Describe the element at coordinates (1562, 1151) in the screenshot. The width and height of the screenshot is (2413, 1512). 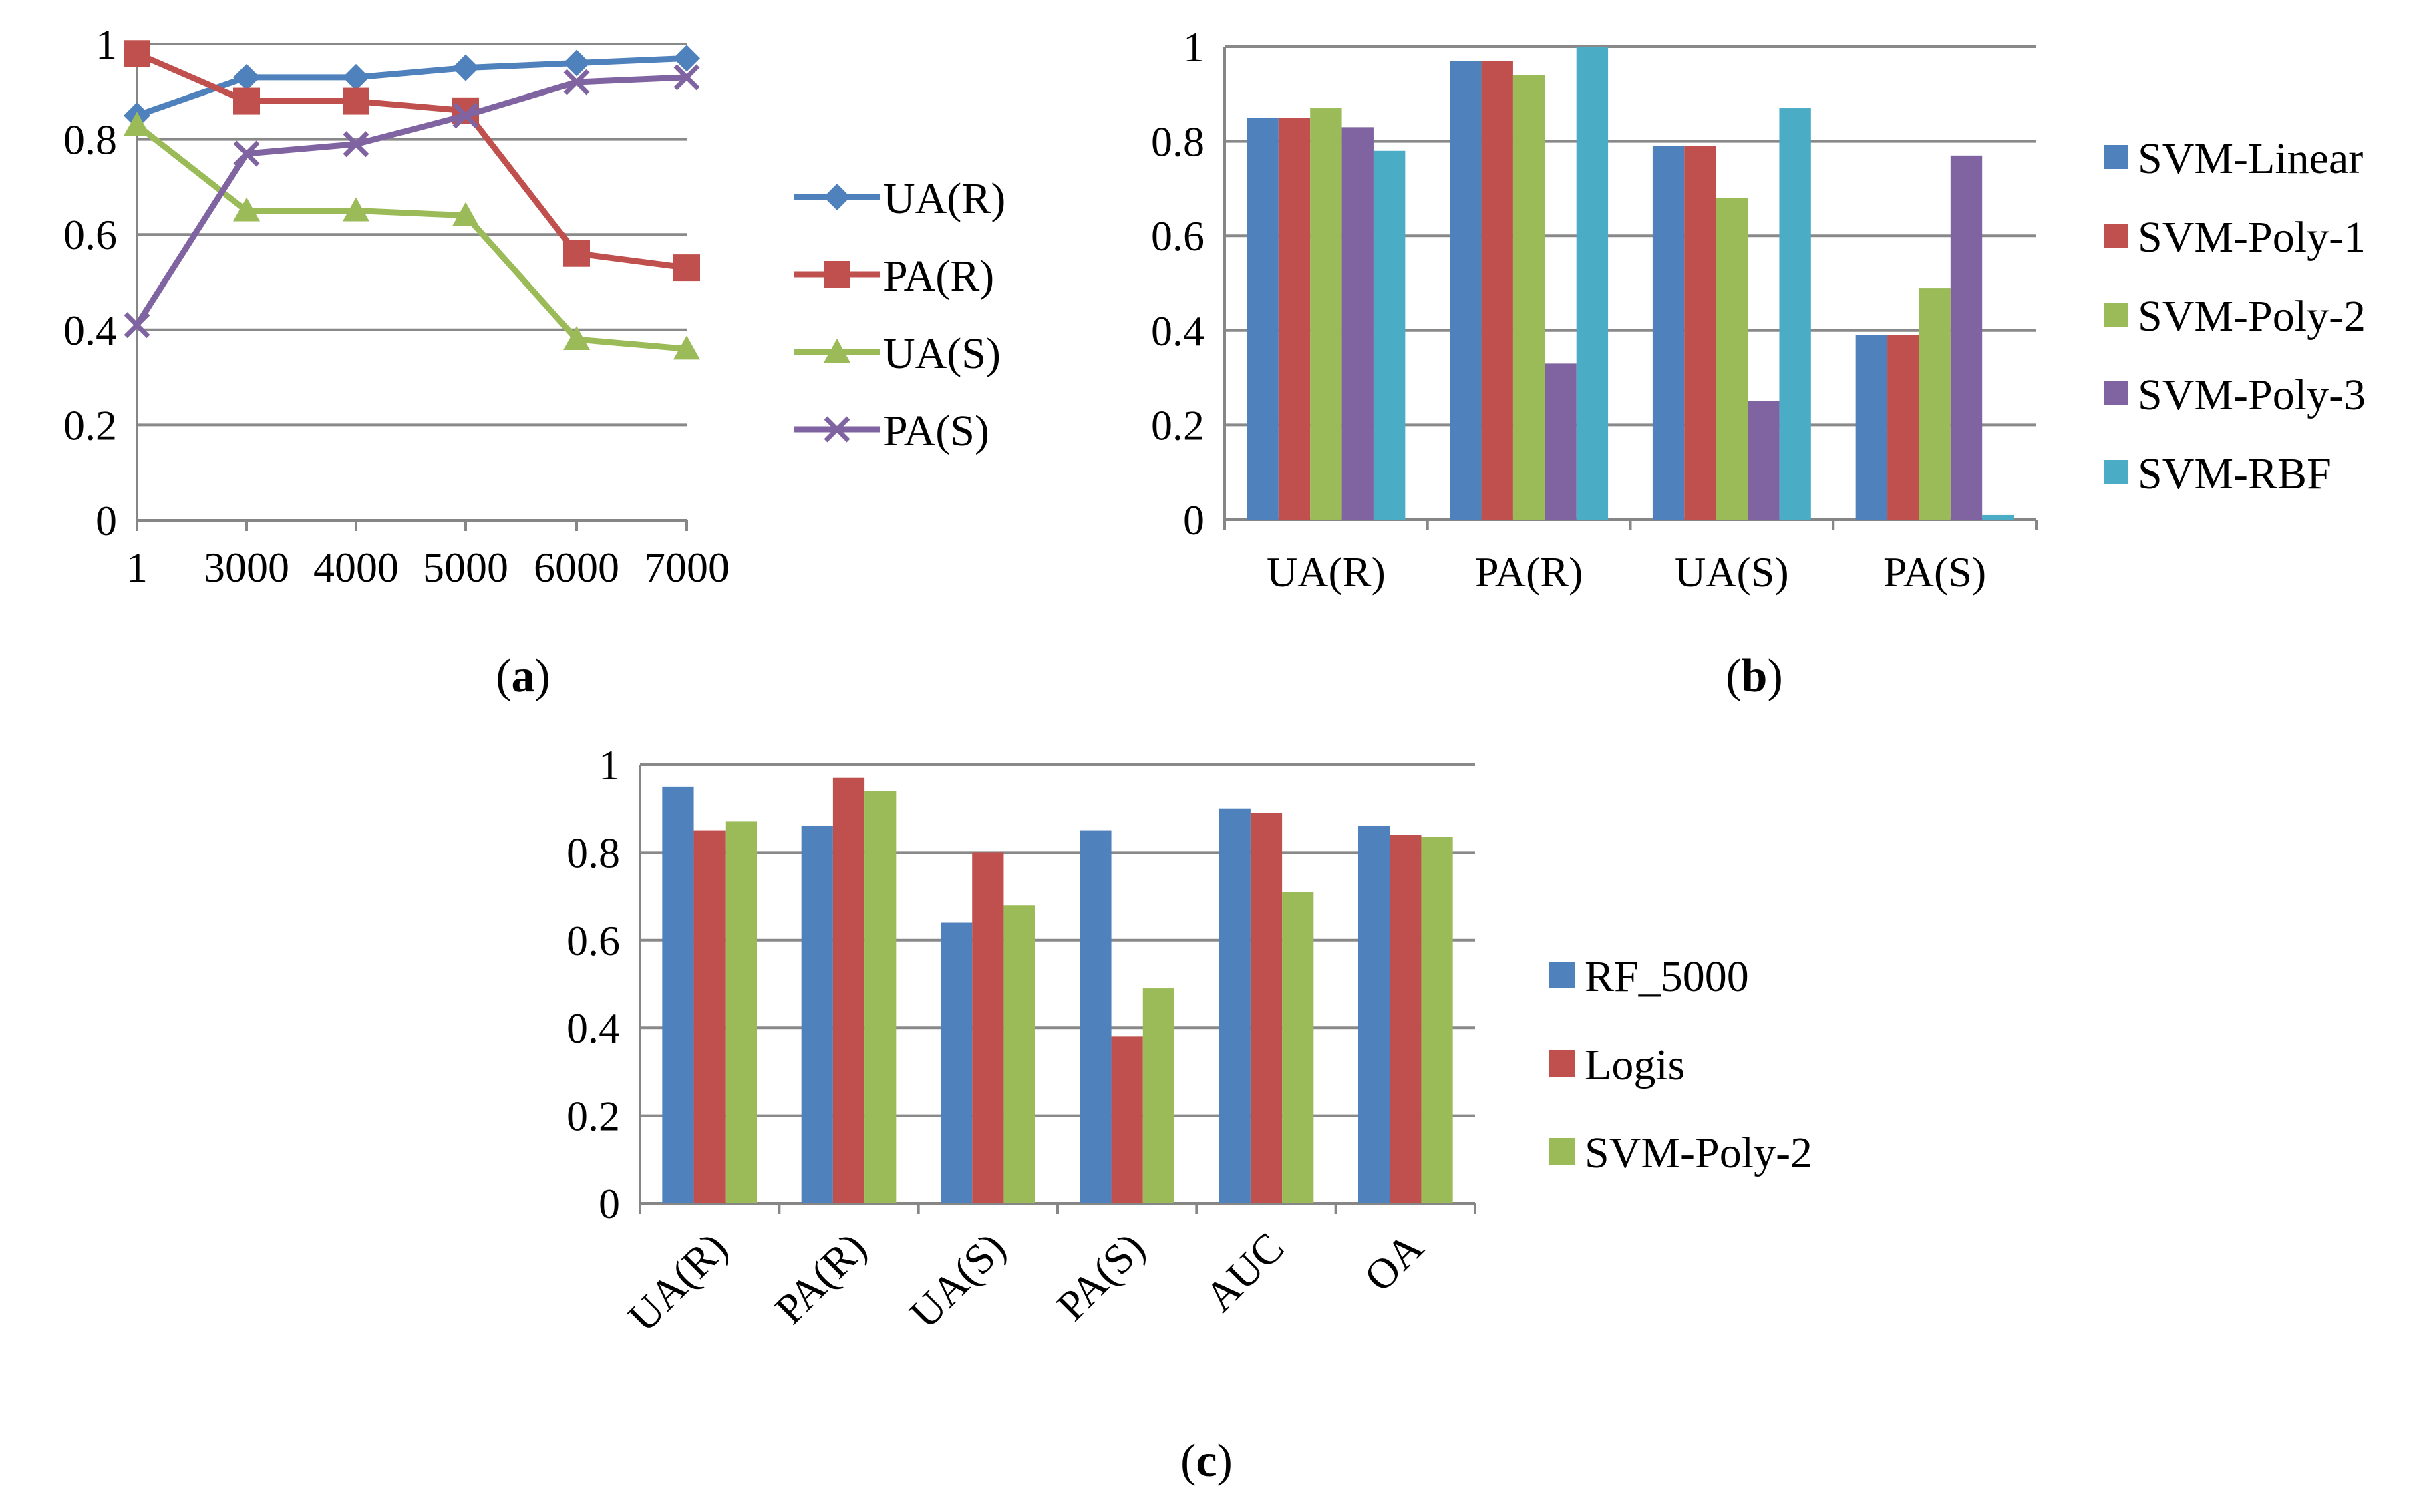
I see `panel-c-legend-swatch` at that location.